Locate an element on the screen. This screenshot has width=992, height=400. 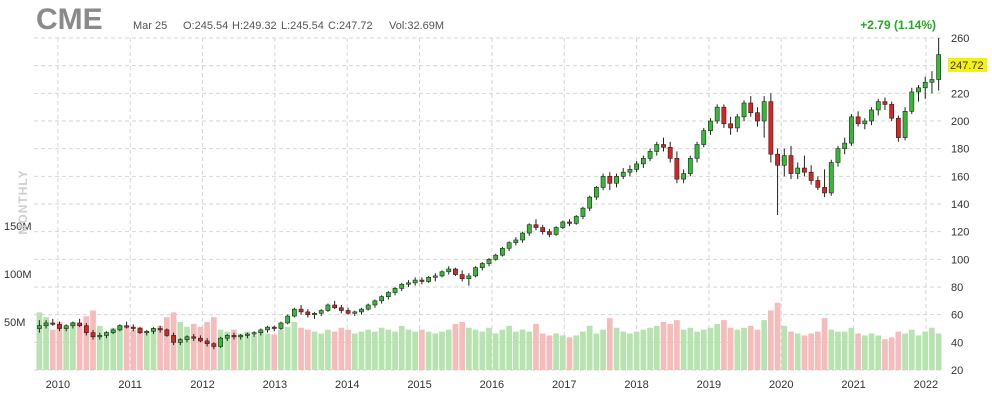
year-tick-label: 2016 is located at coordinates (492, 385).